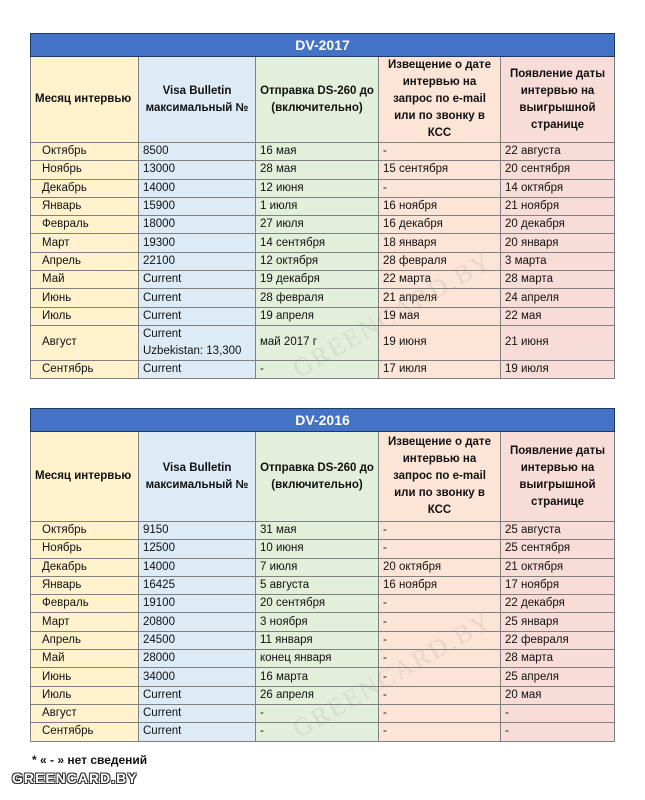  I want to click on cell: май 2017 г, so click(317, 342).